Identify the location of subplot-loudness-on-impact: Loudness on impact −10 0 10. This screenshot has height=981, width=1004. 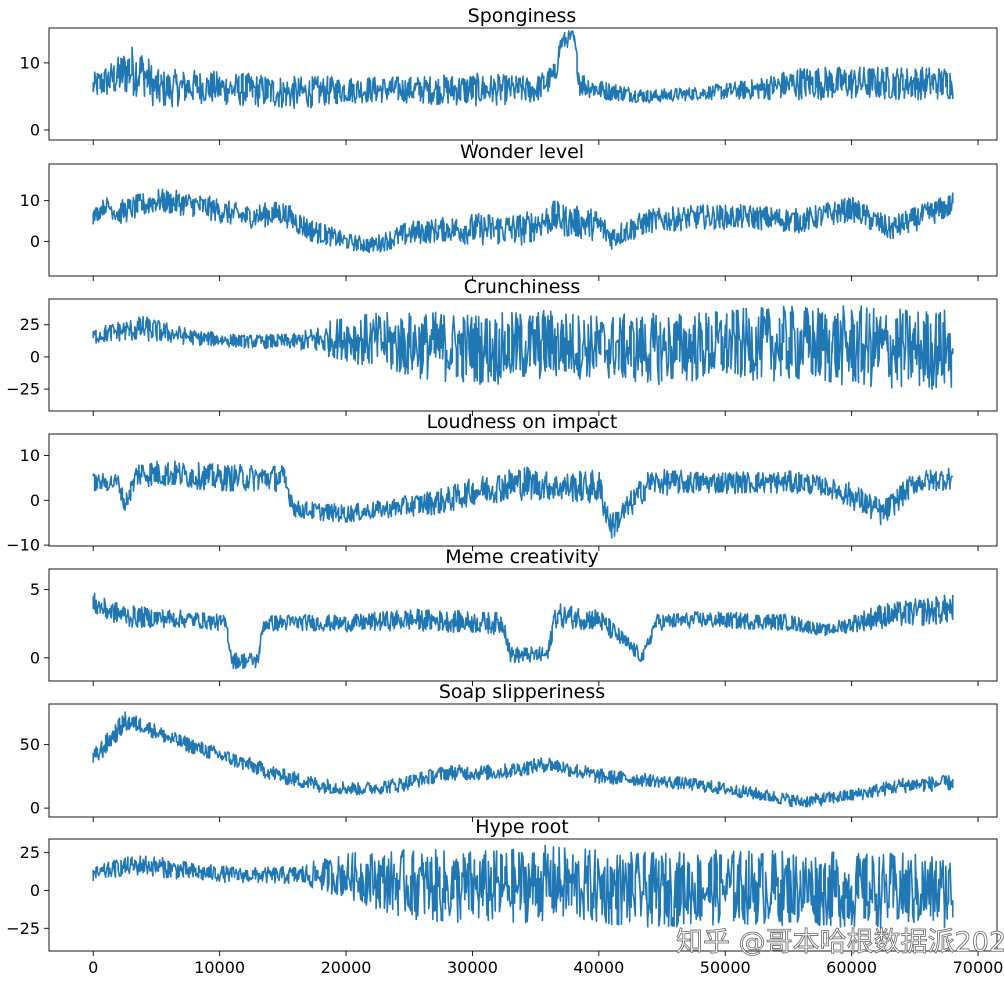
(502, 483).